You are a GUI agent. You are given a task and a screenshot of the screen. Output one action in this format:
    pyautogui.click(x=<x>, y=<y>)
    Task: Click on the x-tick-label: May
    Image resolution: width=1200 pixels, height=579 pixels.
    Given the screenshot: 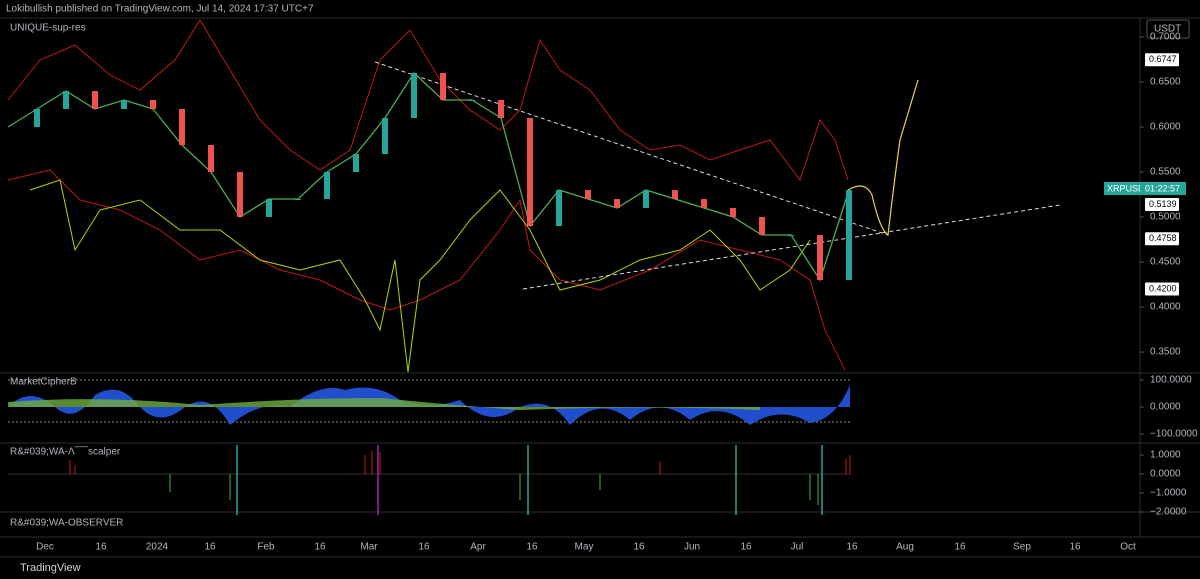 What is the action you would take?
    pyautogui.click(x=584, y=547)
    